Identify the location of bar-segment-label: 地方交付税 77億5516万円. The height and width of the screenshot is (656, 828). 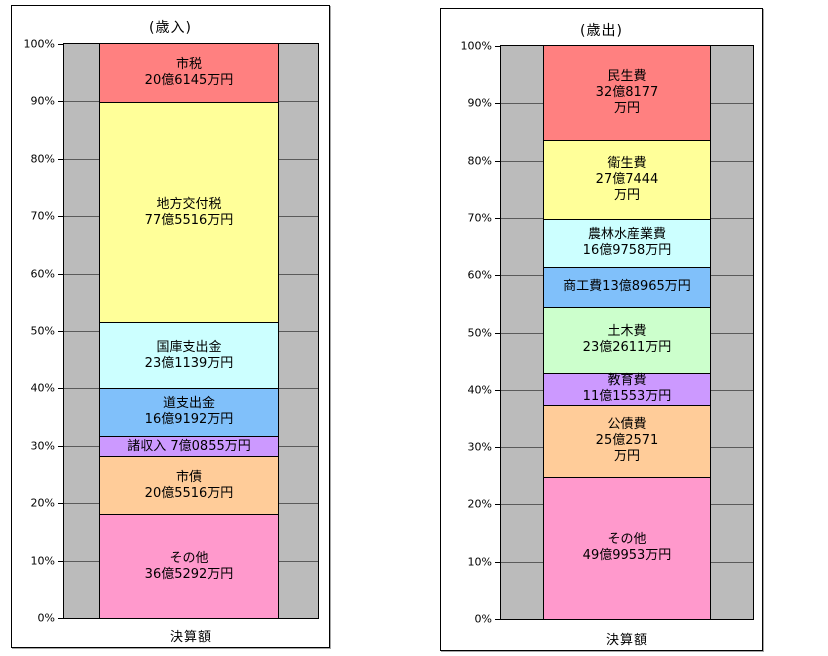
(189, 212).